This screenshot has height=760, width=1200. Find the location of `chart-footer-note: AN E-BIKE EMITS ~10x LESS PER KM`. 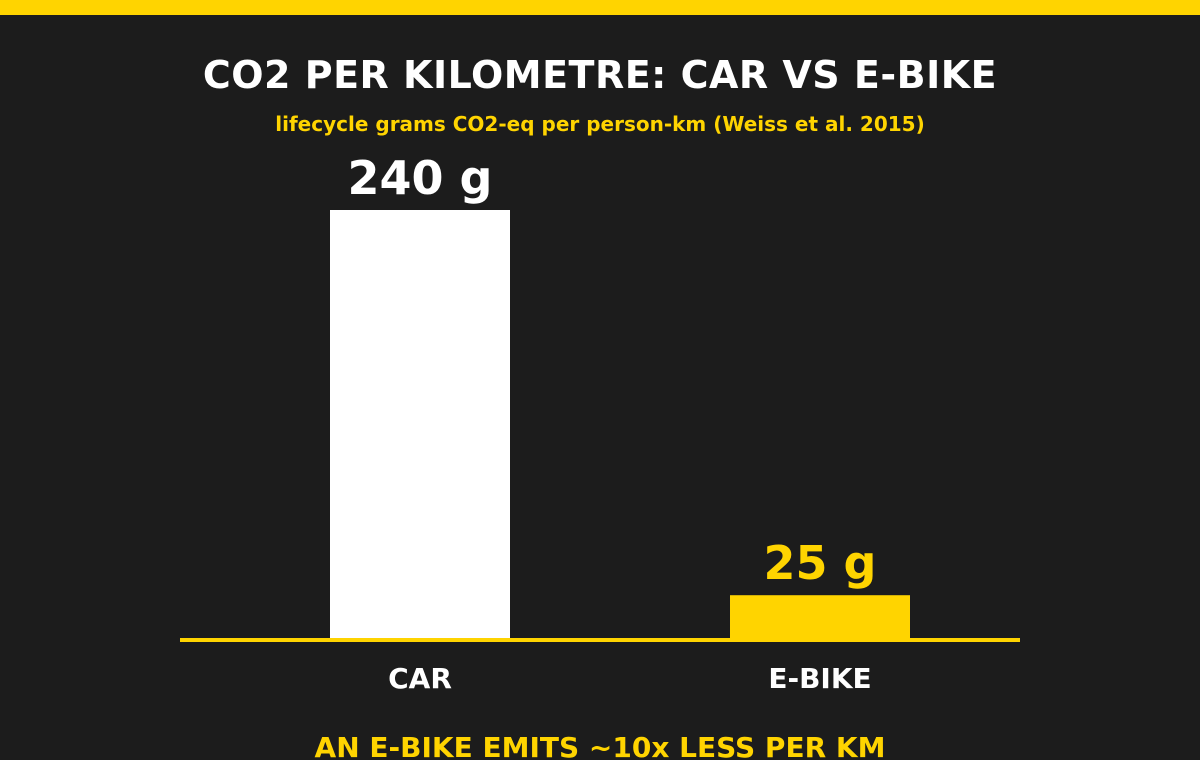

chart-footer-note: AN E-BIKE EMITS ~10x LESS PER KM is located at coordinates (600, 745).